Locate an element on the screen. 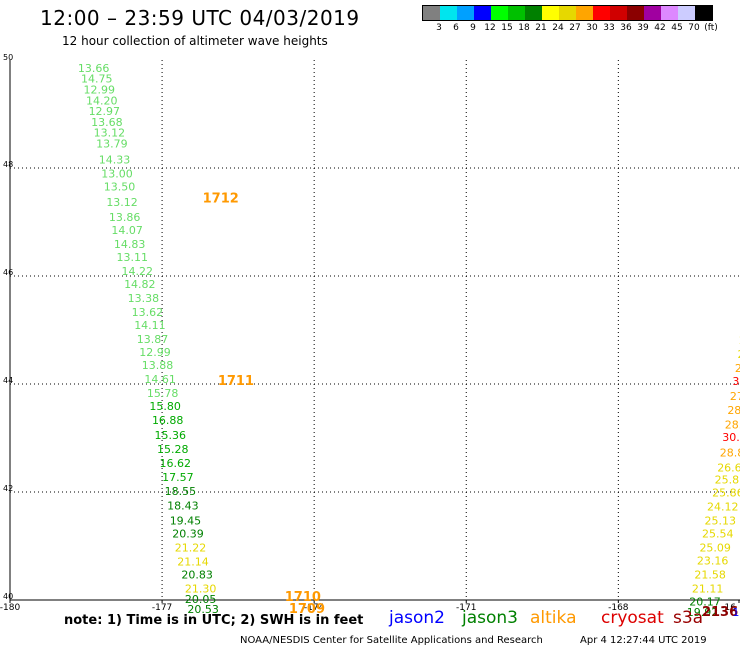  swh-data-label: 18.55 is located at coordinates (181, 491).